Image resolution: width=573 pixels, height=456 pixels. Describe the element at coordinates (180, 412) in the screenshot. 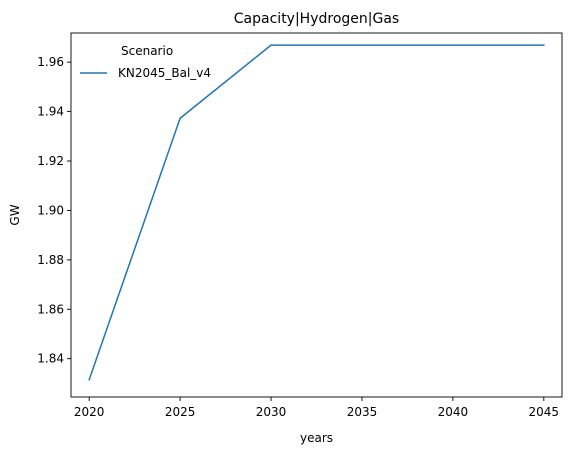

I see `x-tick-label: 2025` at that location.